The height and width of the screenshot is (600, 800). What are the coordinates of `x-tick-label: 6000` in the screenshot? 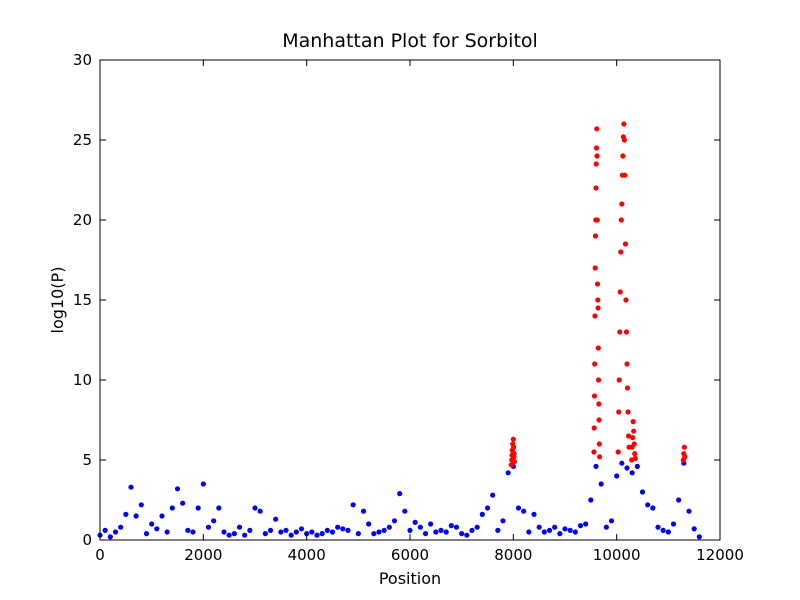 It's located at (410, 555).